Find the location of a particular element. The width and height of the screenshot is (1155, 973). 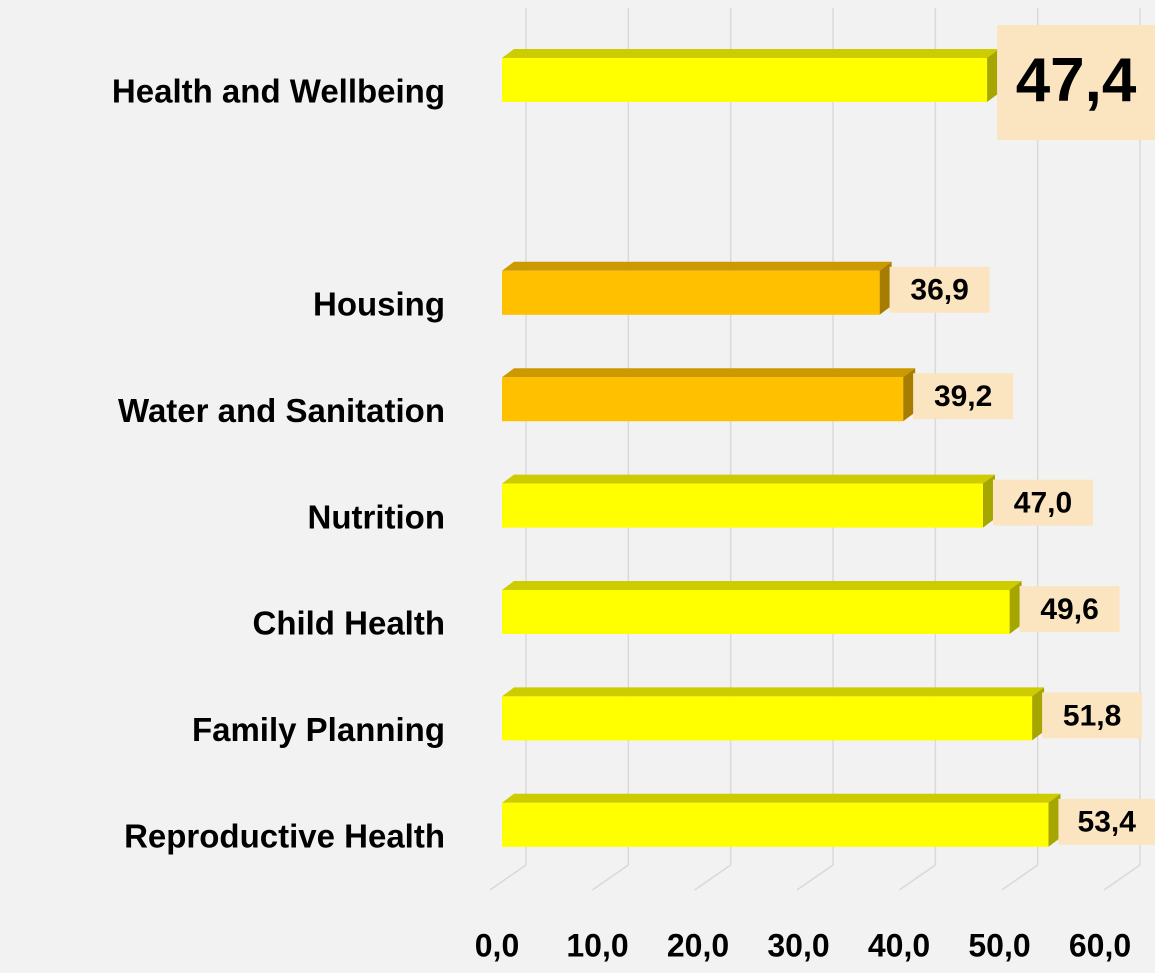

value-label: 49,6 is located at coordinates (1069, 609).